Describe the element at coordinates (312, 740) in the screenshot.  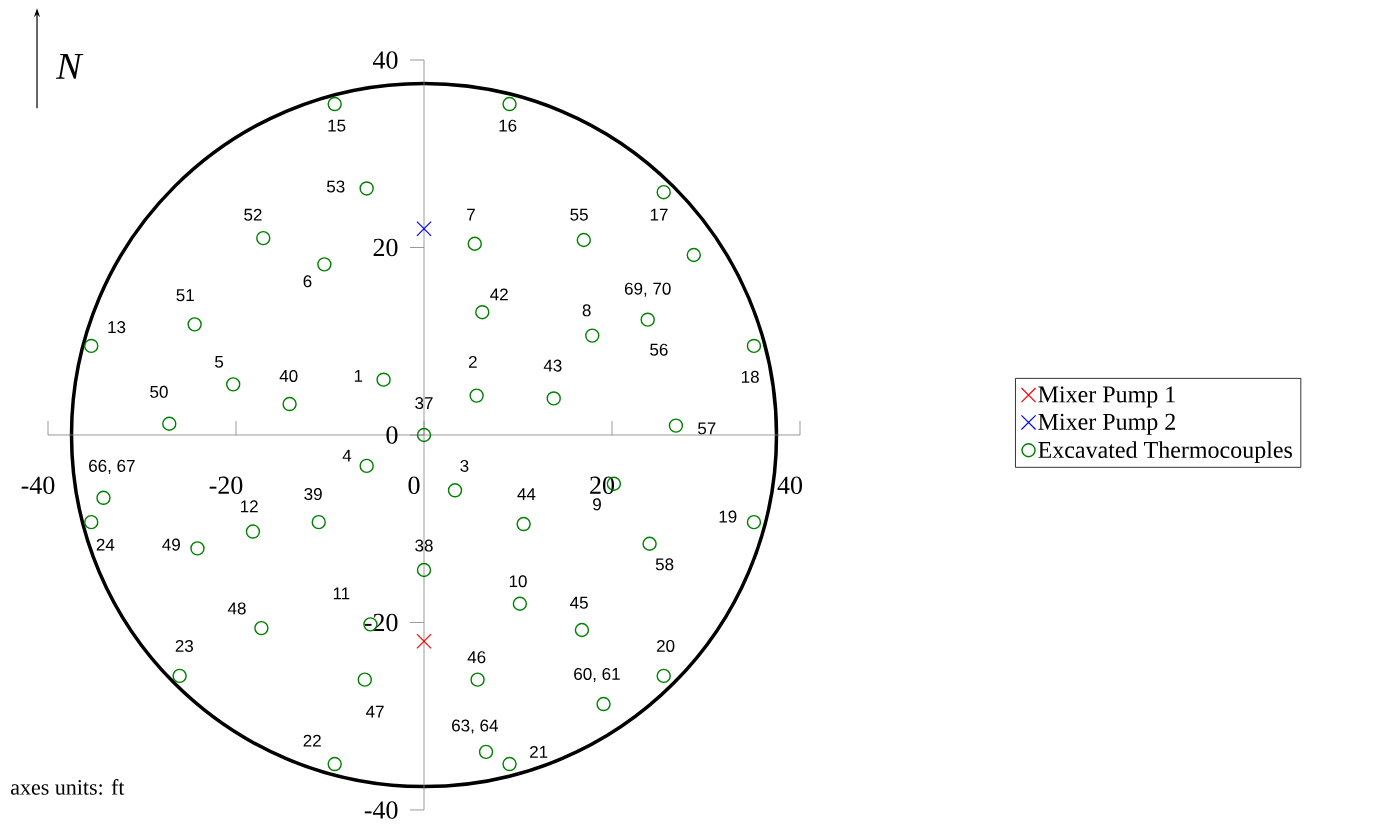
I see `annotation: 22` at that location.